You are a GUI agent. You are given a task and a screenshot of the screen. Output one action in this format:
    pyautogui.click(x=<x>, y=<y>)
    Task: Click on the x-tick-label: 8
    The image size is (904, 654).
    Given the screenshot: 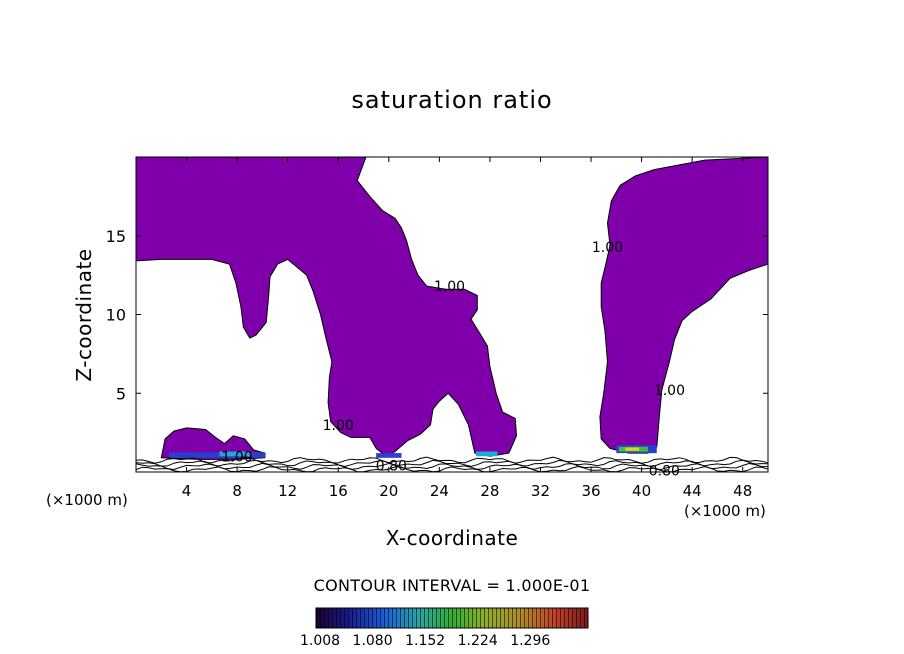 What is the action you would take?
    pyautogui.click(x=237, y=491)
    